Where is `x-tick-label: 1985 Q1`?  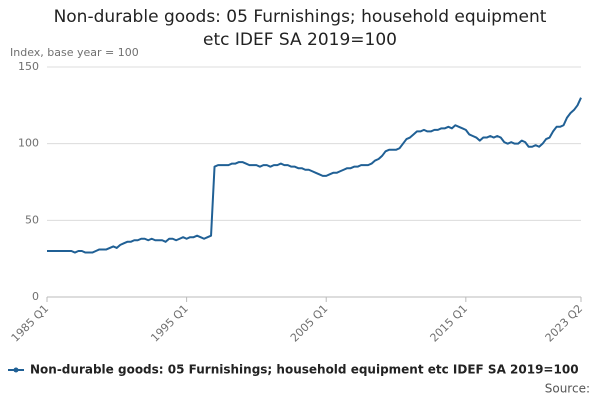
x-tick-label: 1985 Q1 is located at coordinates (30, 323).